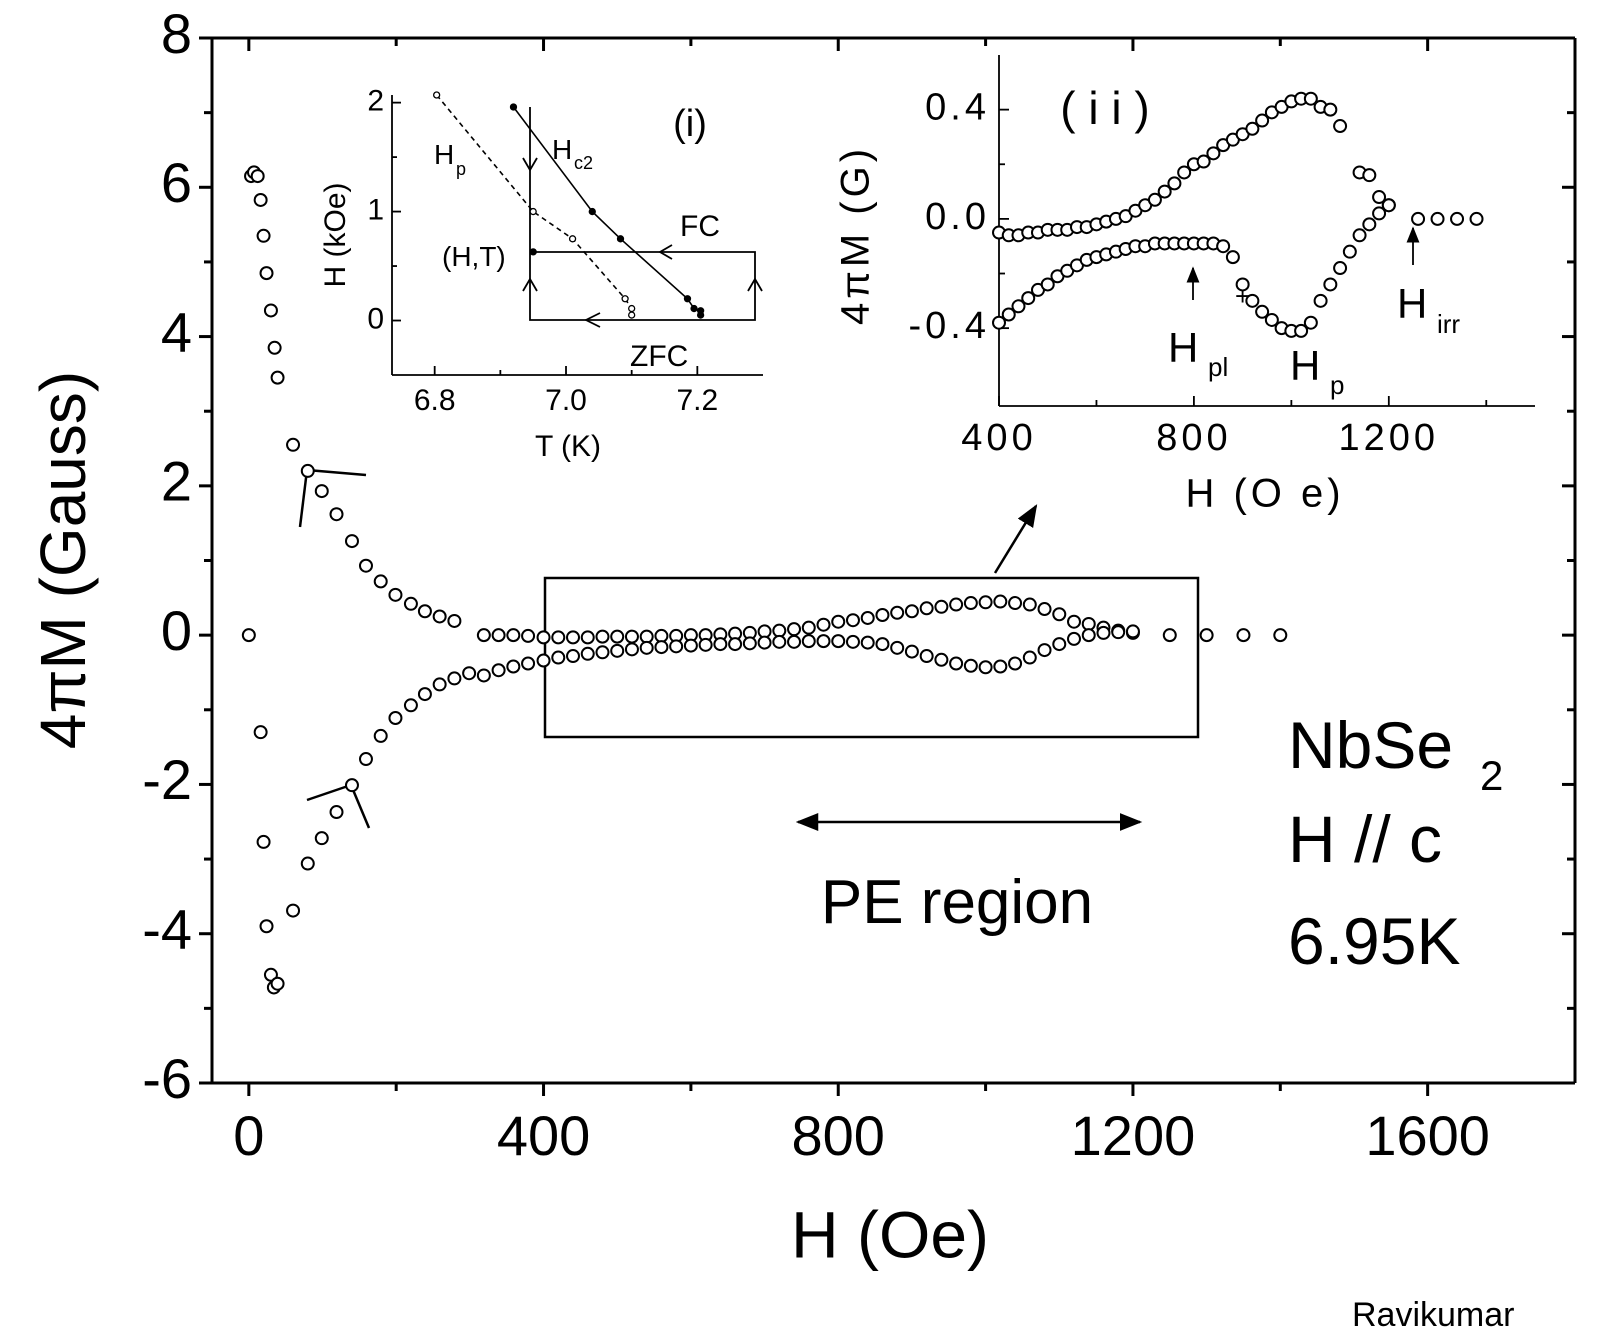  I want to click on line-label-sub: c2, so click(583, 163).